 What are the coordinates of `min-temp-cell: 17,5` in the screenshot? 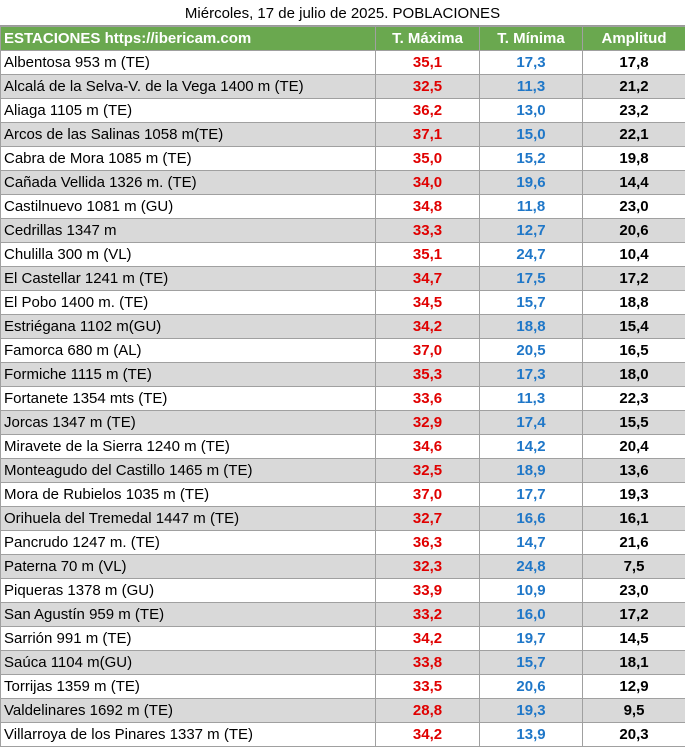 It's located at (531, 278).